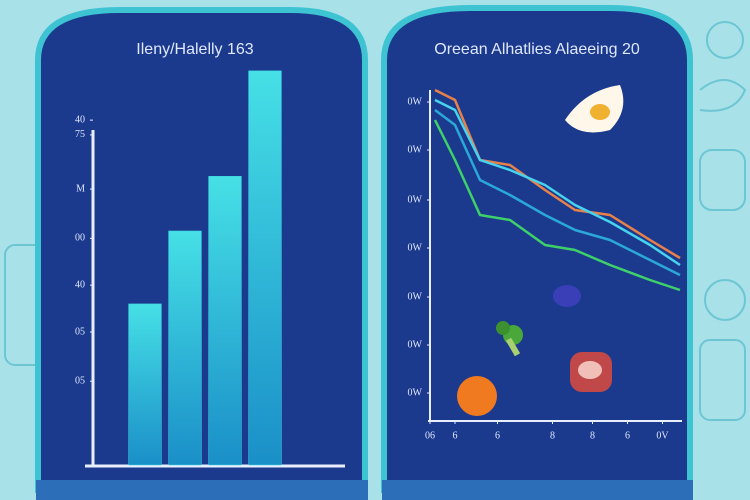 Image resolution: width=750 pixels, height=500 pixels. What do you see at coordinates (202, 490) in the screenshot?
I see `left-base` at bounding box center [202, 490].